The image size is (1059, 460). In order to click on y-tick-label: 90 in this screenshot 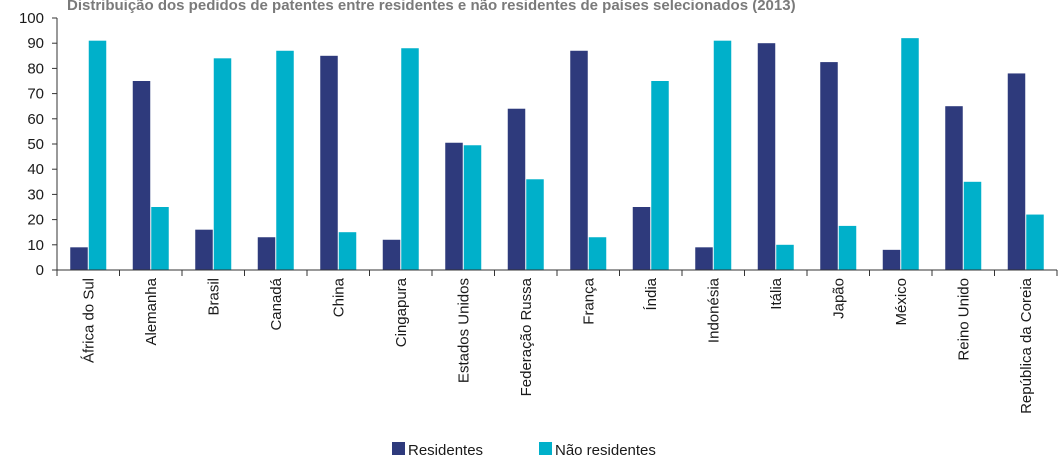, I will do `click(35, 43)`.